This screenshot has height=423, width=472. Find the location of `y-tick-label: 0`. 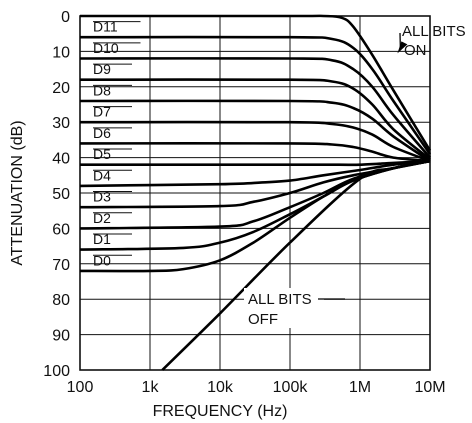

y-tick-label: 0 is located at coordinates (65, 17).